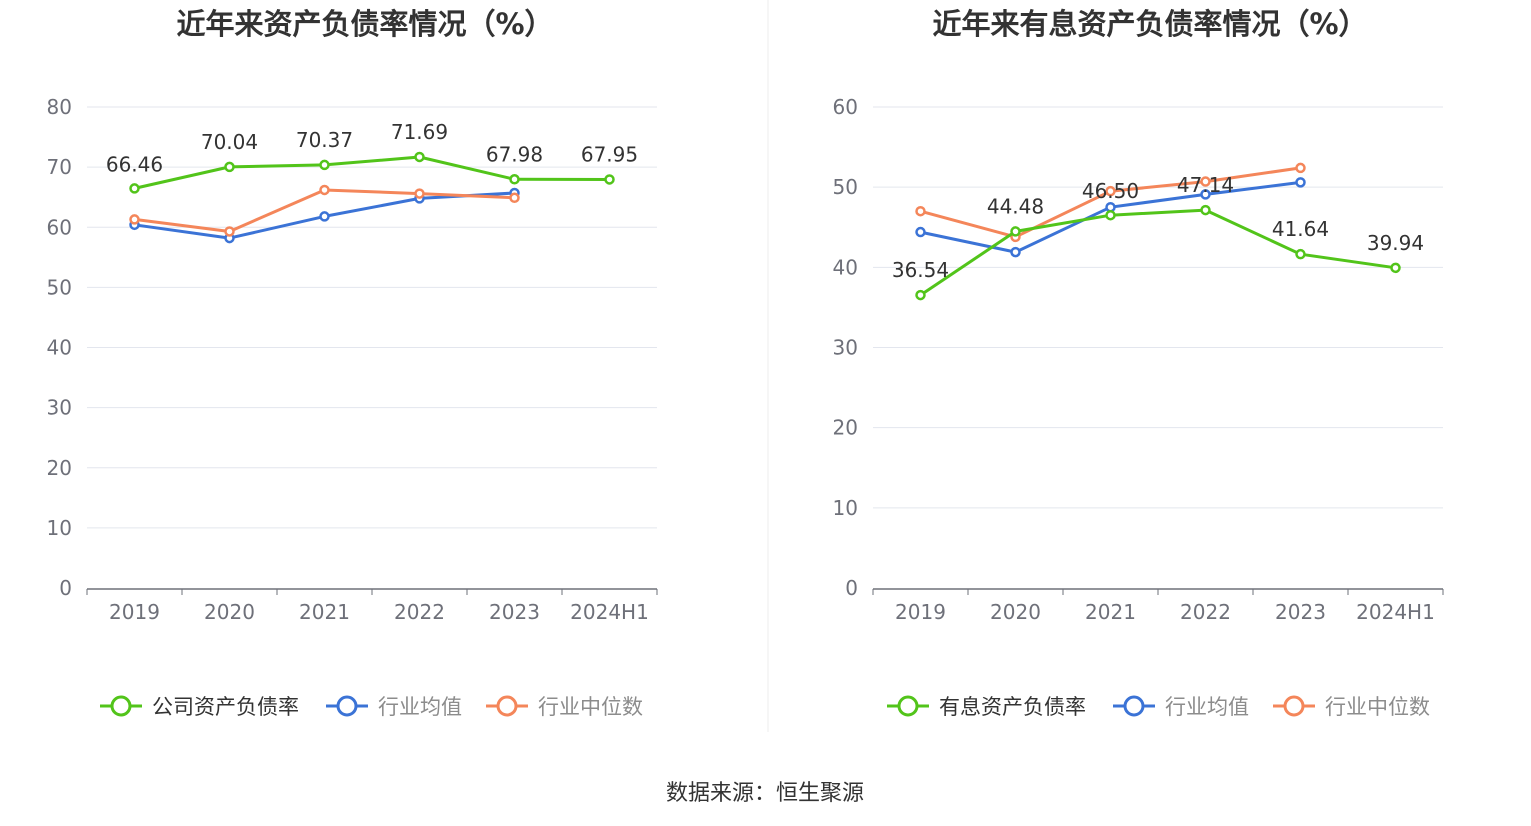 The width and height of the screenshot is (1531, 826). I want to click on data-label: 46.50, so click(1110, 191).